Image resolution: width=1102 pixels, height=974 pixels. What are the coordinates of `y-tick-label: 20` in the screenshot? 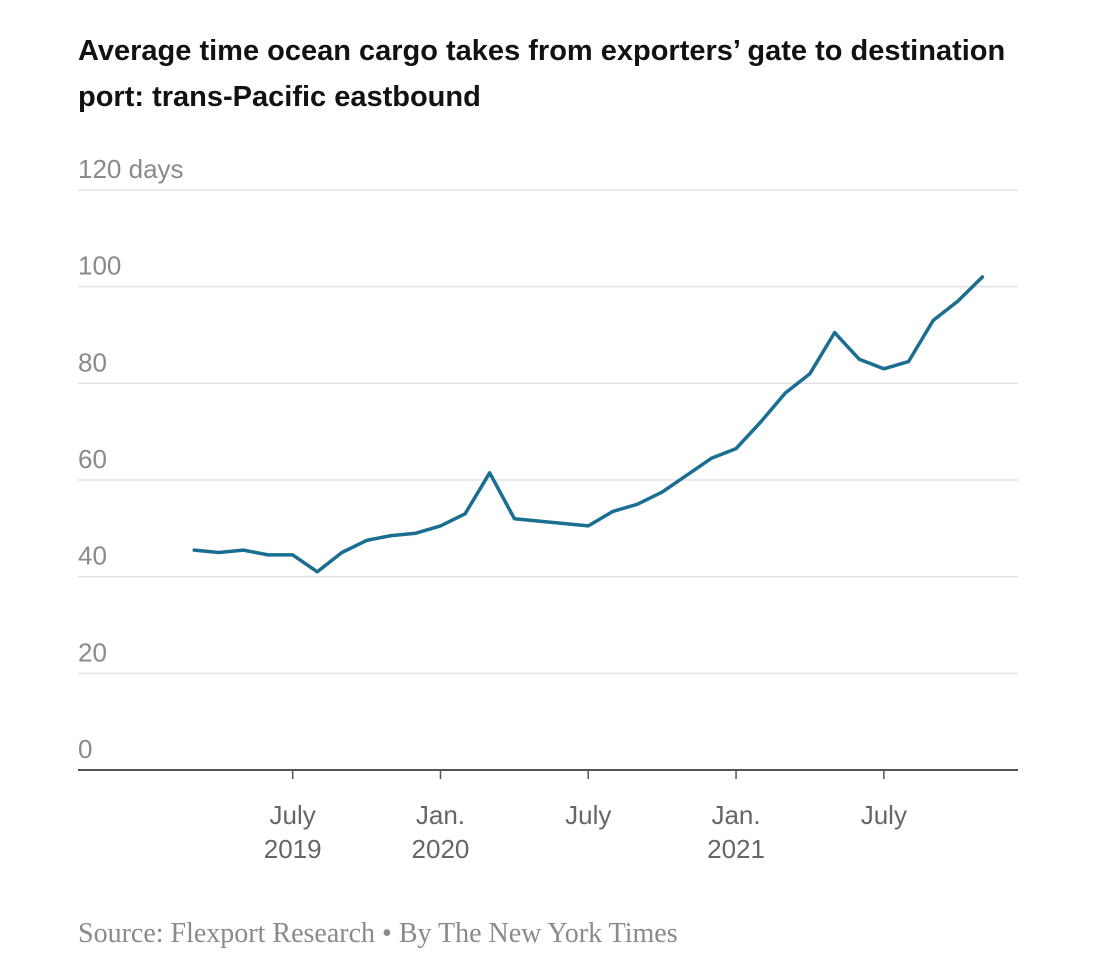 It's located at (92, 652).